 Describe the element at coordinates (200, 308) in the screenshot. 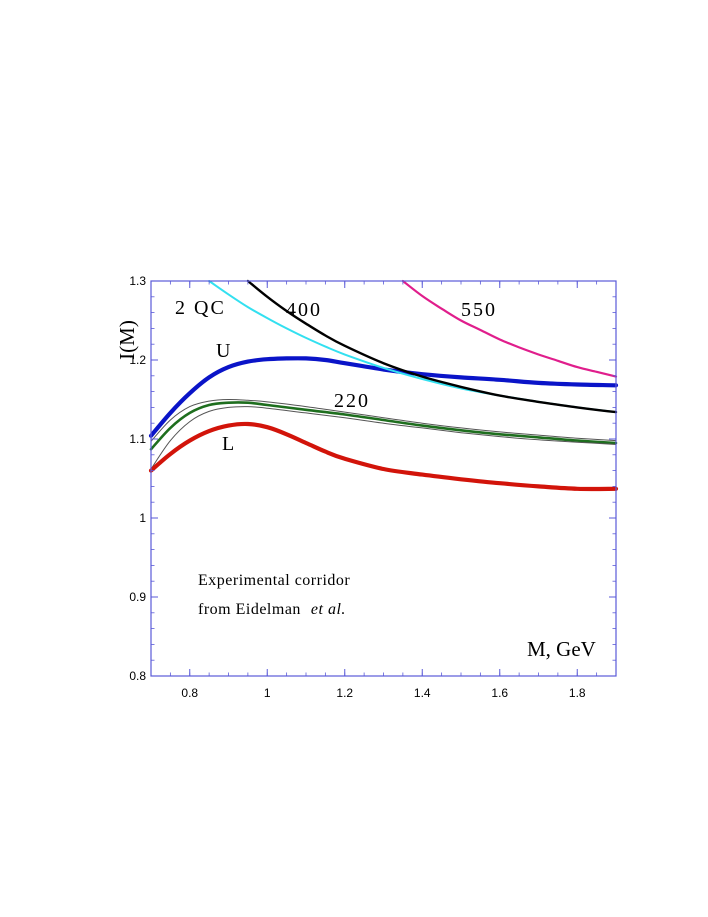

I see `label-2qc: 2 QC` at that location.